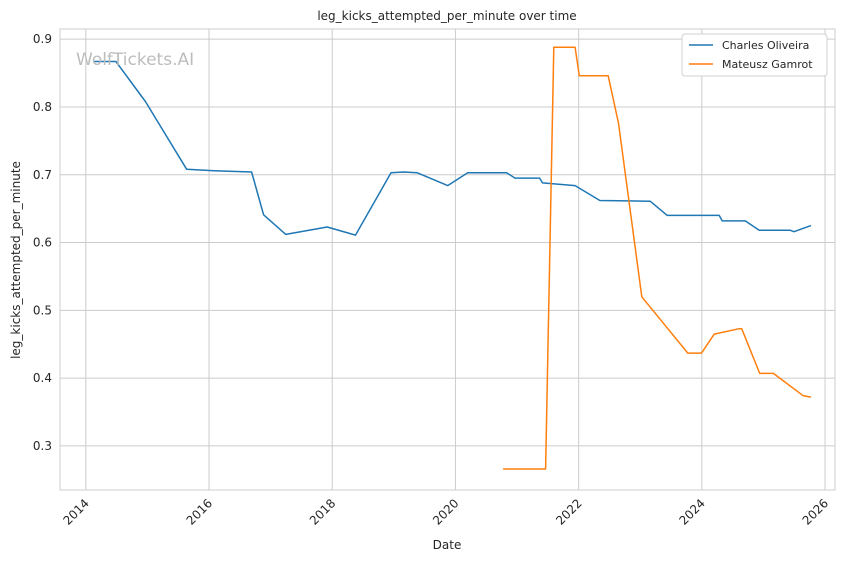 The image size is (844, 561). What do you see at coordinates (568, 511) in the screenshot?
I see `x-tick-label: 2022` at bounding box center [568, 511].